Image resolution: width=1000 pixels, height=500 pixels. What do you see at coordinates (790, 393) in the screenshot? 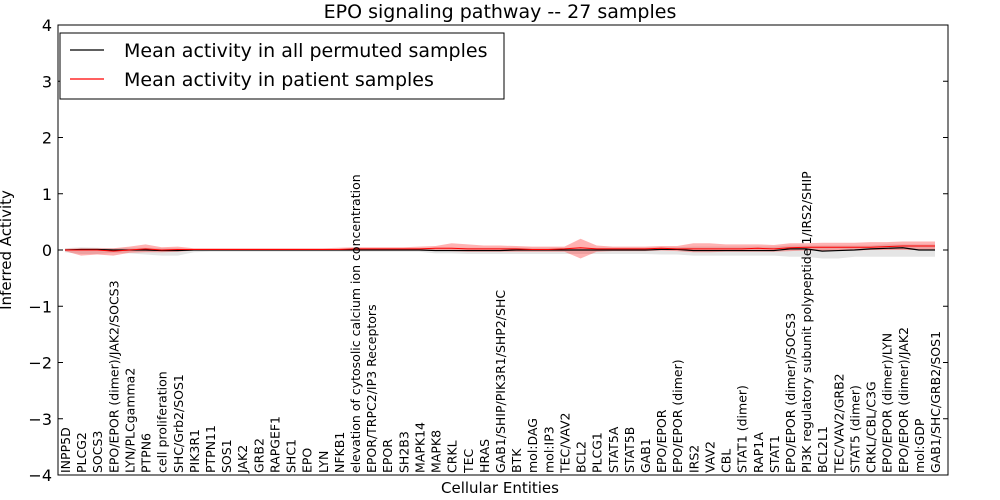
I see `x-tick-label: EPO/EPOR (dimer)/SOCS3` at bounding box center [790, 393].